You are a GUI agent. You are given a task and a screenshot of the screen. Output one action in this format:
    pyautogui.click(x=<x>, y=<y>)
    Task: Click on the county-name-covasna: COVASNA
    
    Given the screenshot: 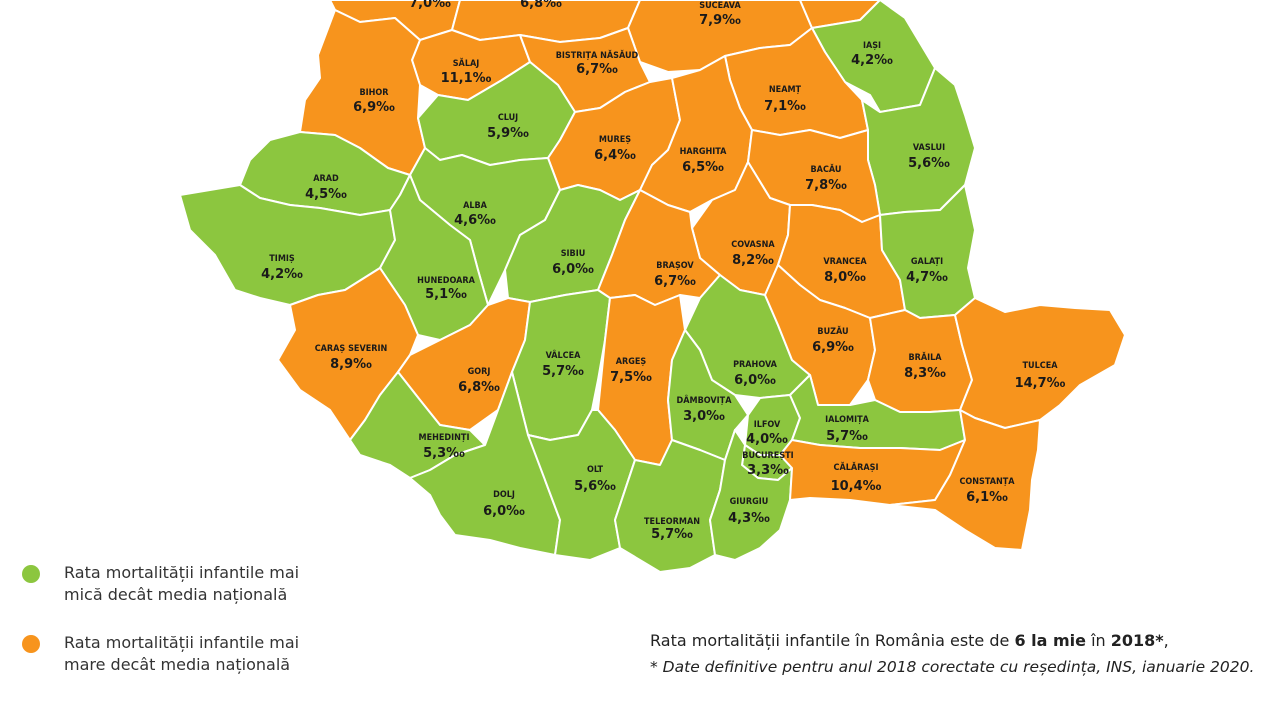 What is the action you would take?
    pyautogui.click(x=753, y=245)
    